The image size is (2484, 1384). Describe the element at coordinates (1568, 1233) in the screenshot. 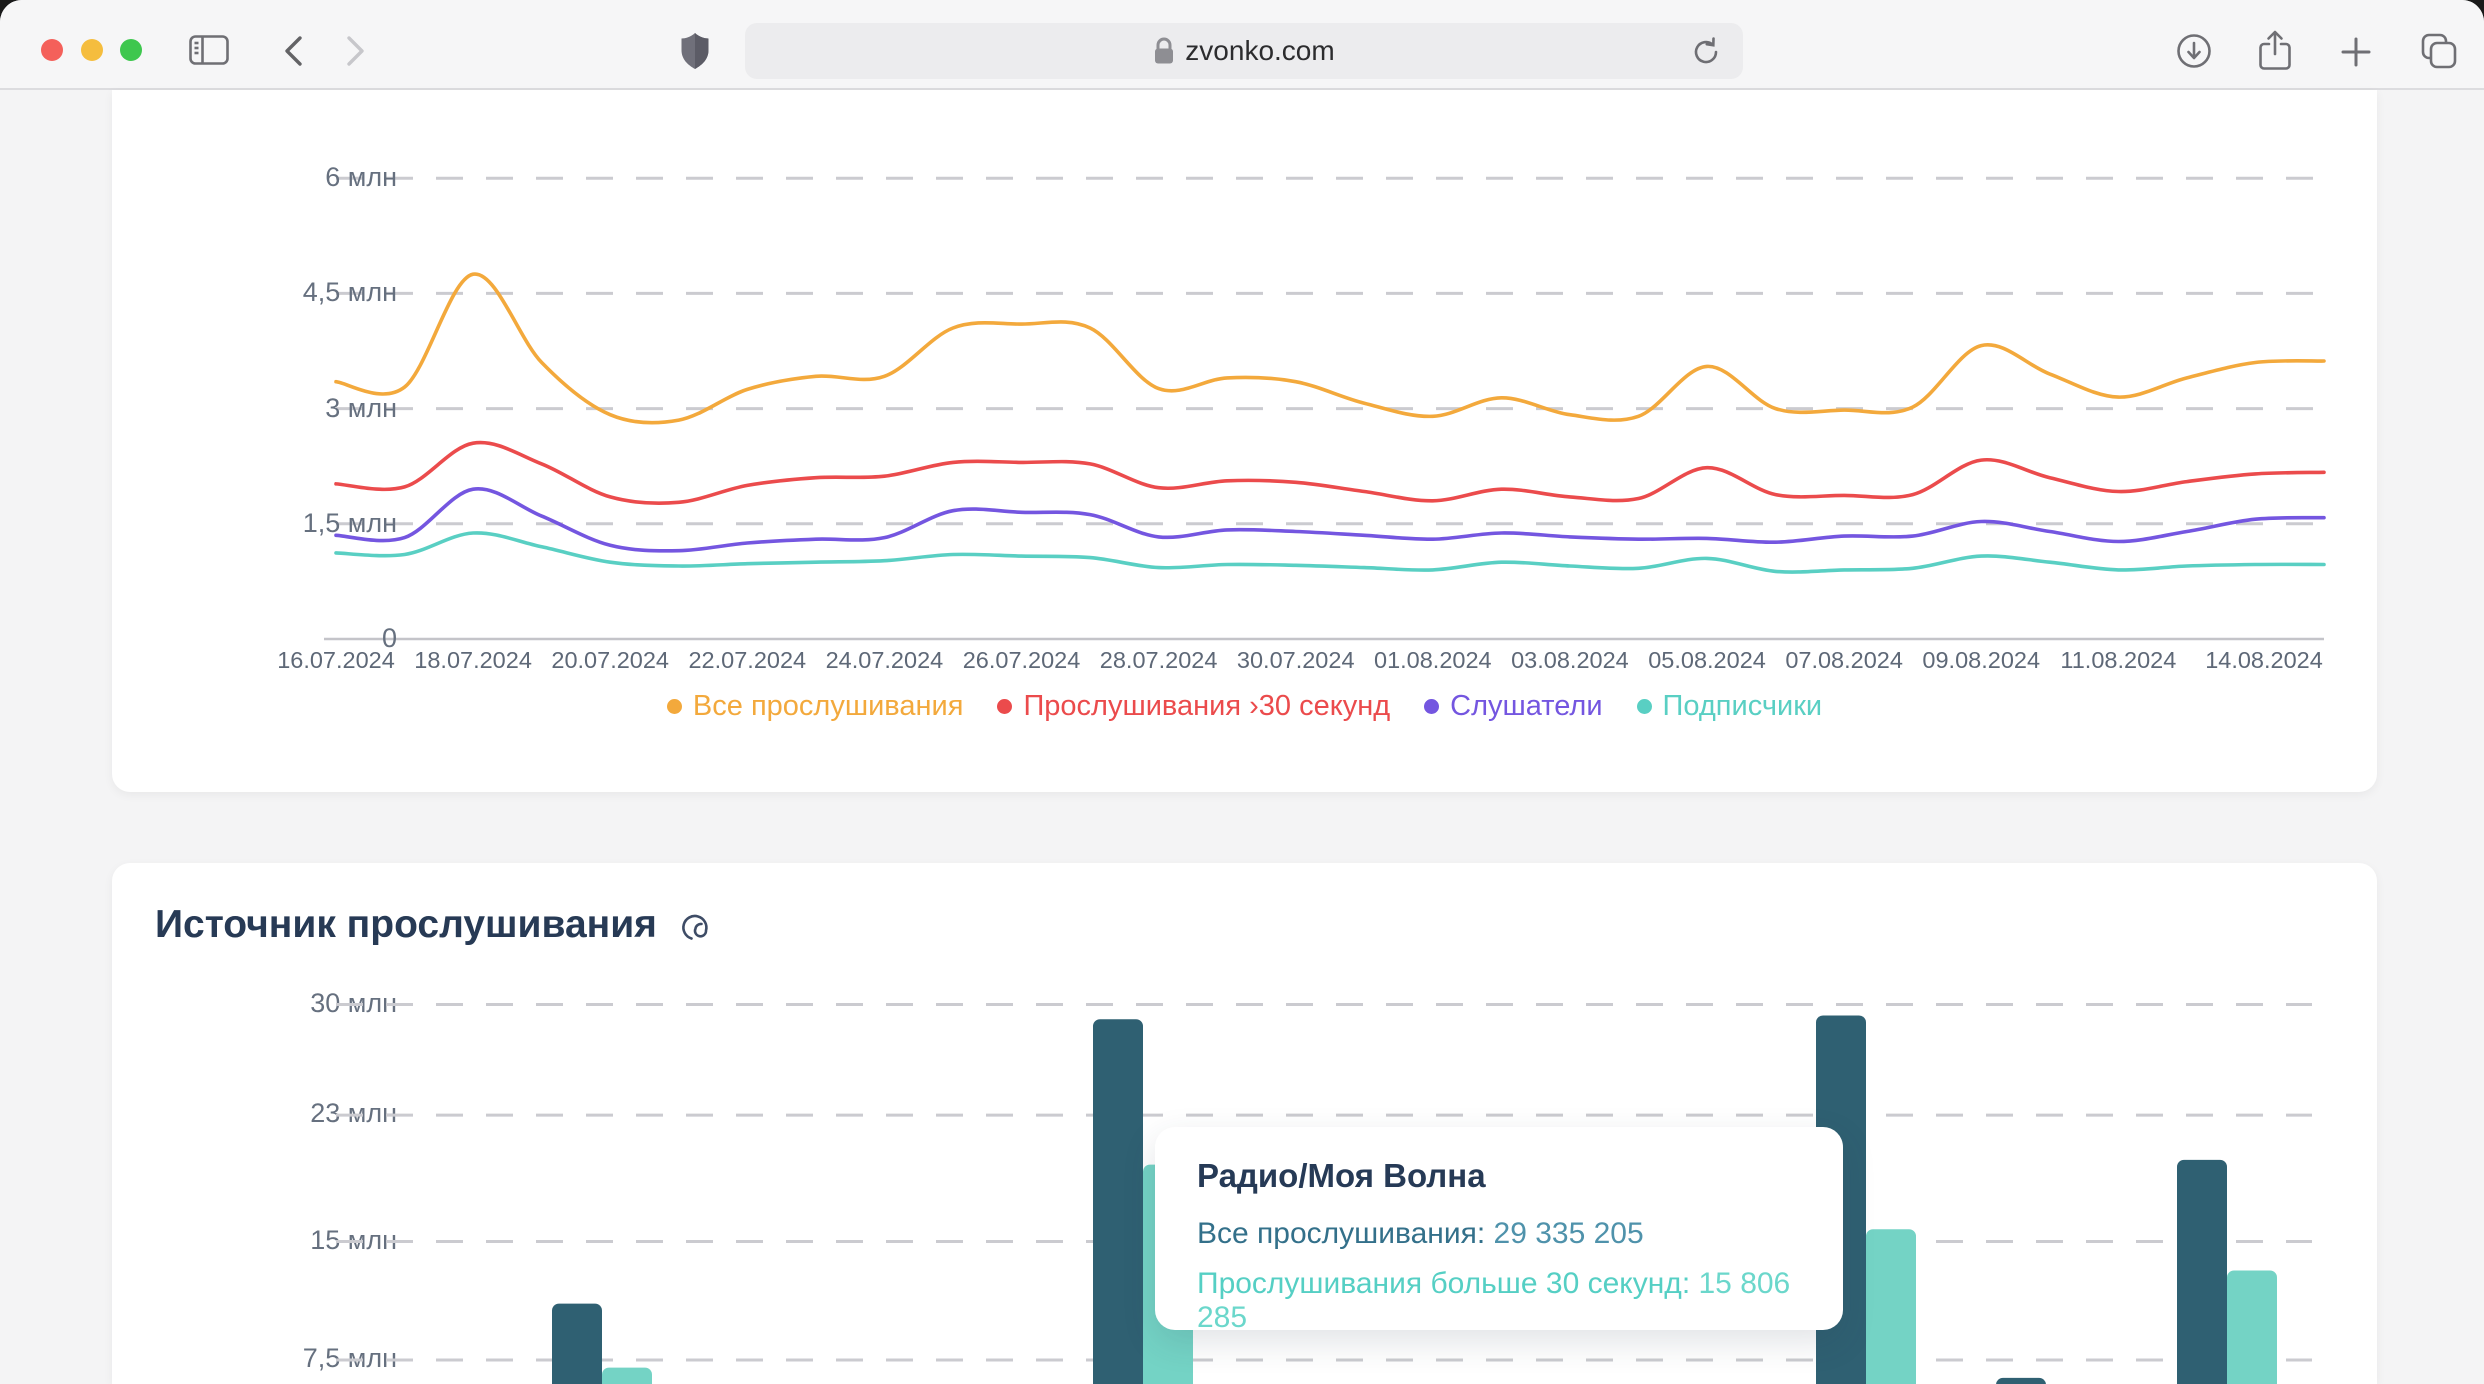

I see `tooltip-all-listens-value: 29 335 205` at that location.